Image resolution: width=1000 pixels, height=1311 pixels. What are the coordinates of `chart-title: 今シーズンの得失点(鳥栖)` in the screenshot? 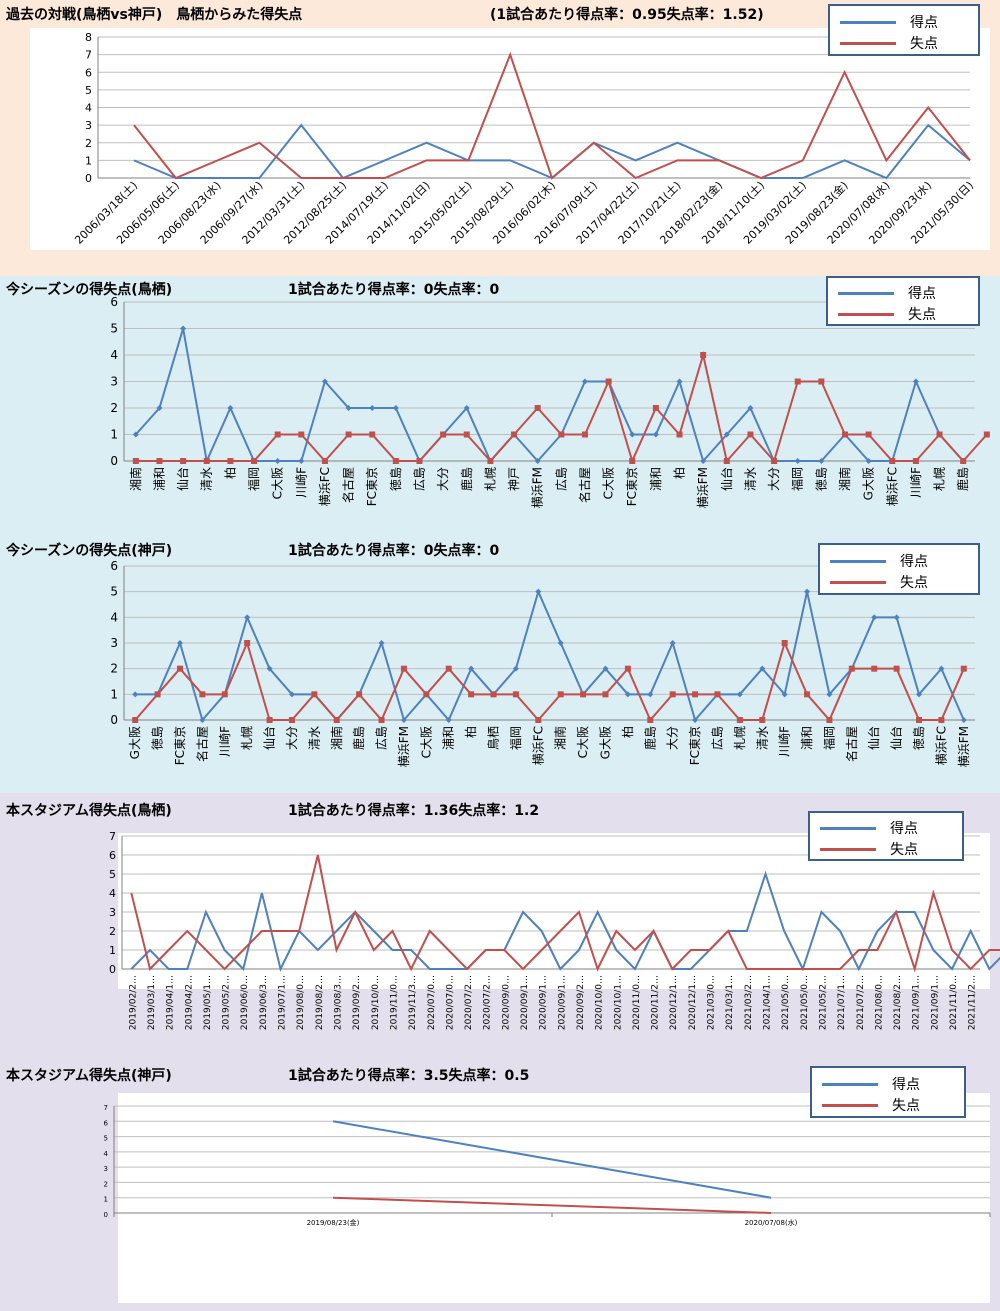 It's located at (89, 290).